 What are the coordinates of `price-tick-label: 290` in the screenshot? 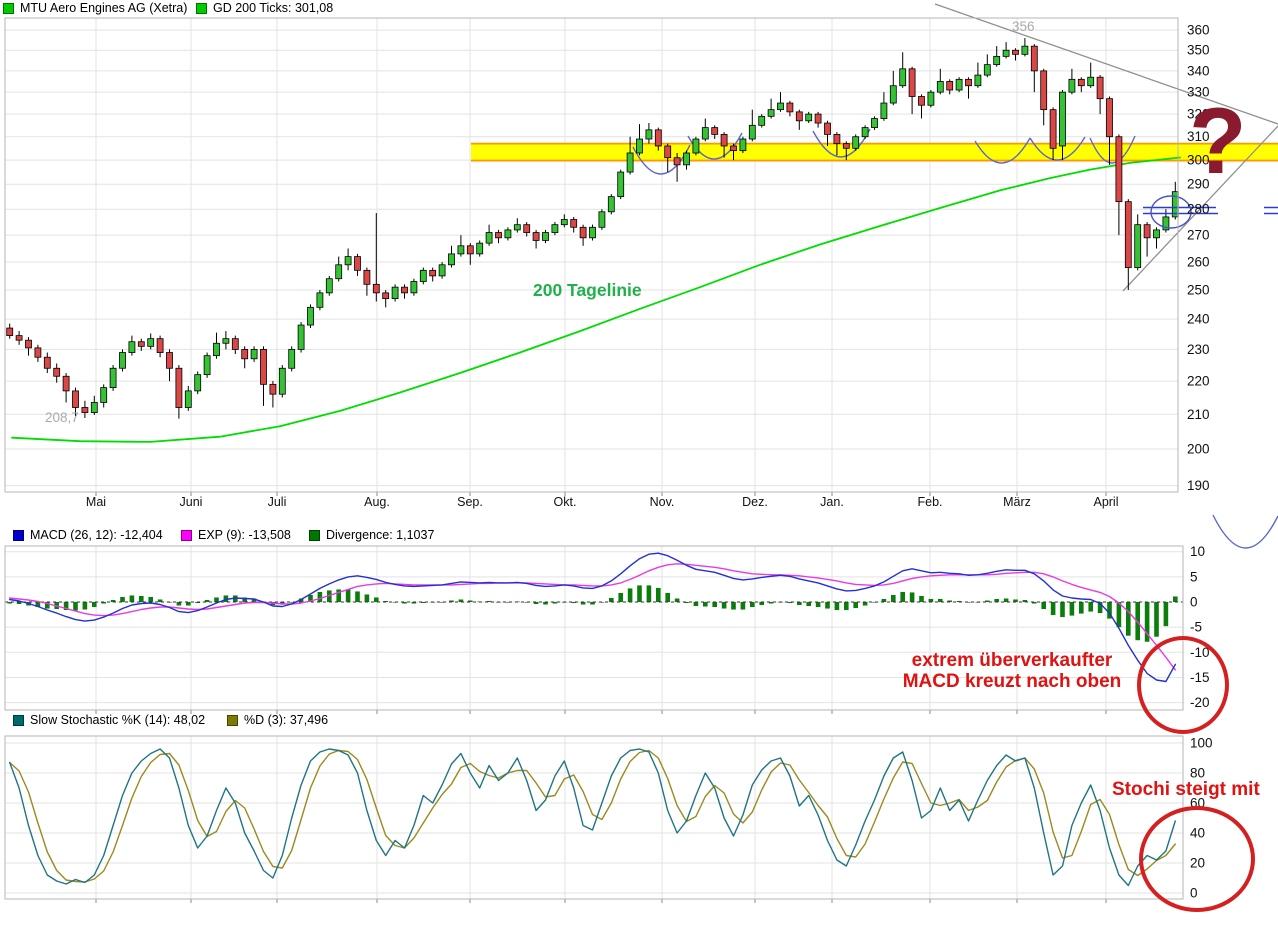 It's located at (1198, 184).